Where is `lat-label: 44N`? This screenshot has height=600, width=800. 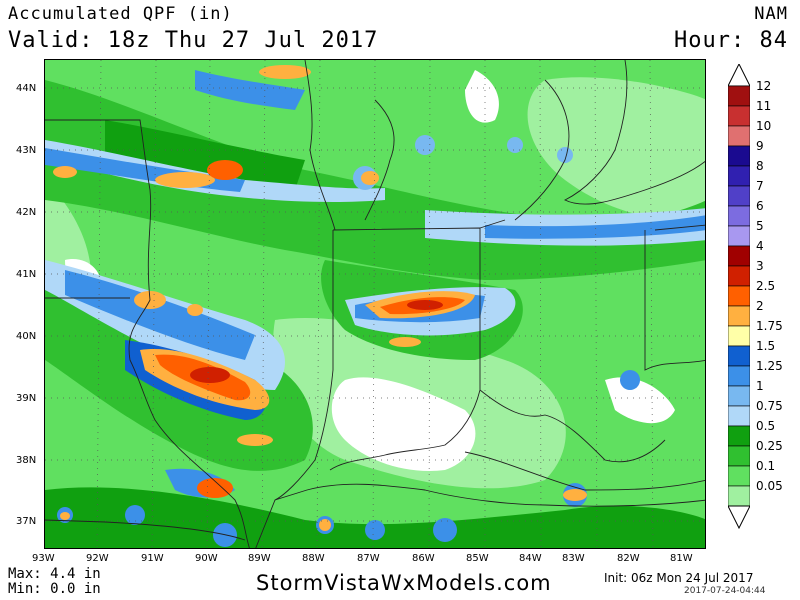 lat-label: 44N is located at coordinates (26, 88).